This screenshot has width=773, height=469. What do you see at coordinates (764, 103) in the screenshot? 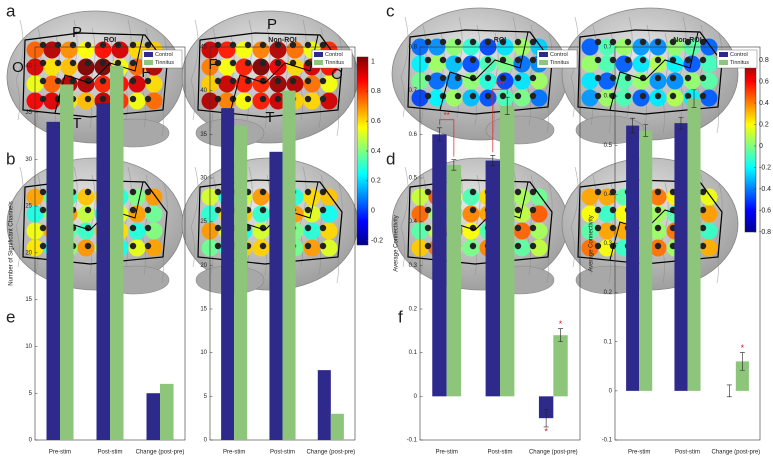
I see `colorbar-tick-label: 0.4` at bounding box center [764, 103].